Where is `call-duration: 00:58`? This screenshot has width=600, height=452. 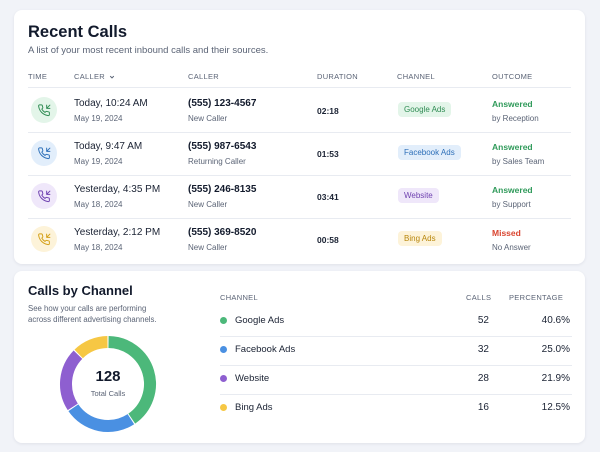 call-duration: 00:58 is located at coordinates (328, 240).